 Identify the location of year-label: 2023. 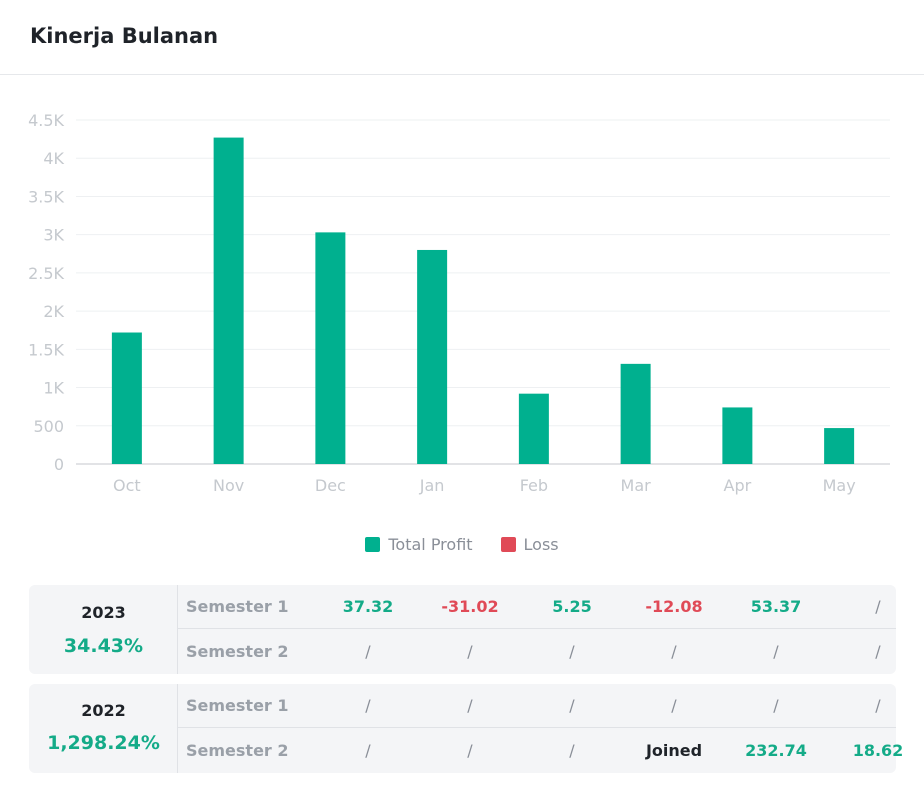
(103, 612).